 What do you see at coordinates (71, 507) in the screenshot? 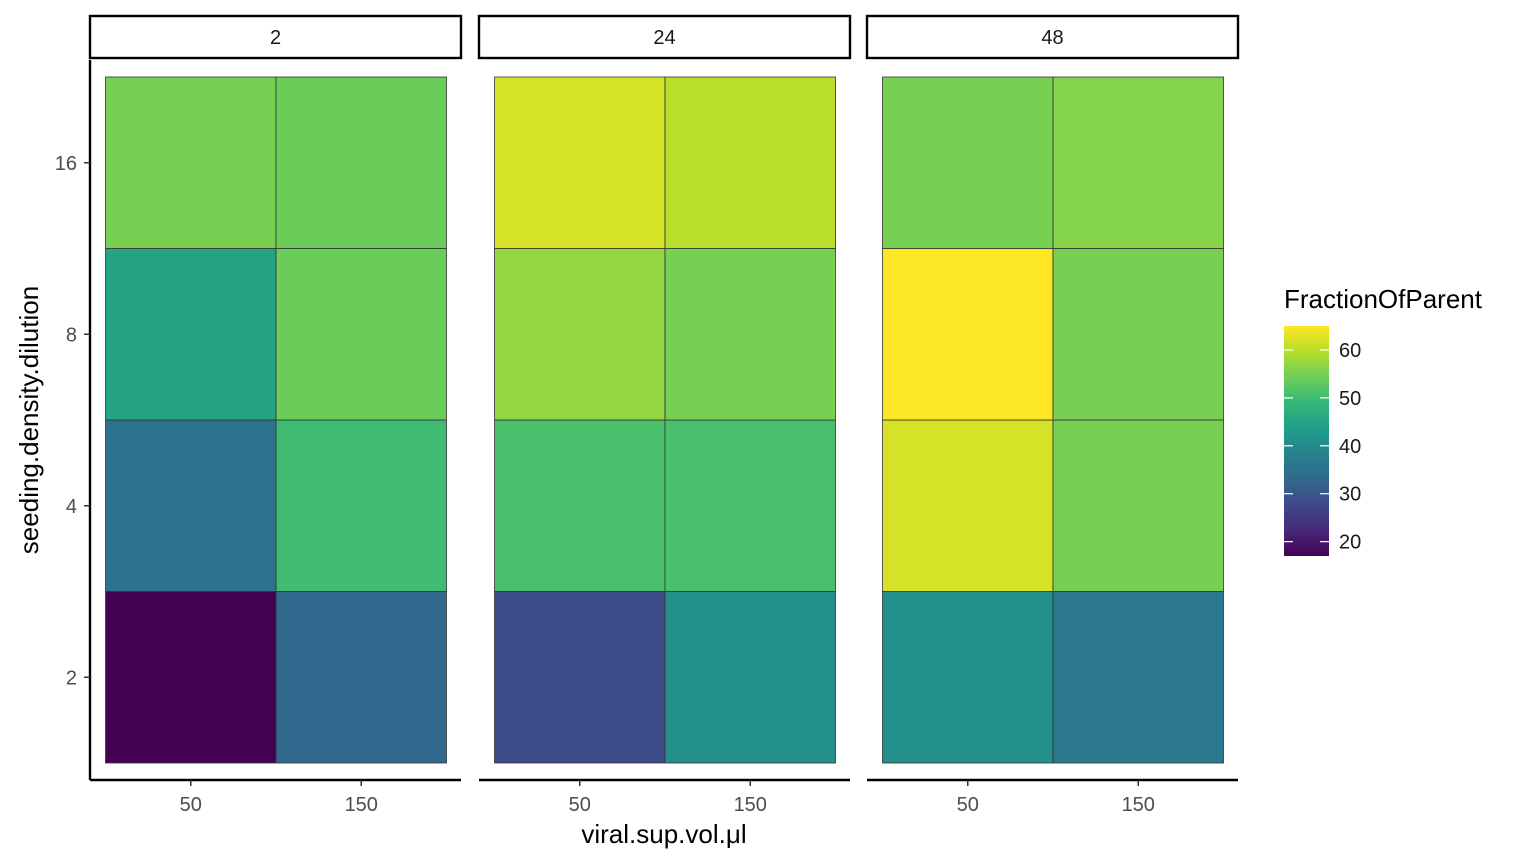
I see `y-tick-label: 4` at bounding box center [71, 507].